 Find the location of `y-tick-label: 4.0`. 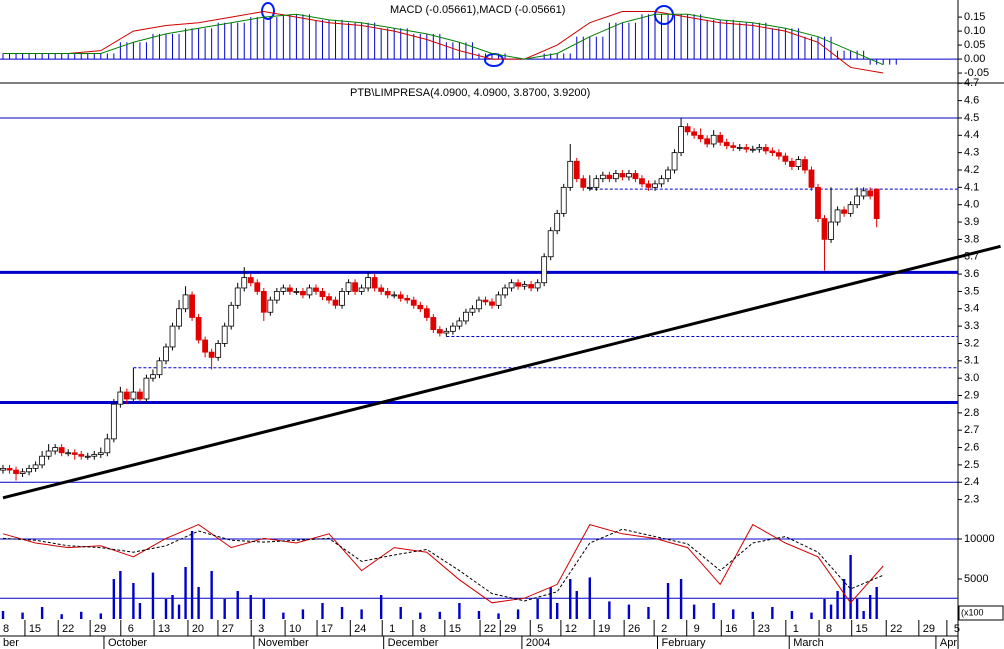

y-tick-label: 4.0 is located at coordinates (971, 205).